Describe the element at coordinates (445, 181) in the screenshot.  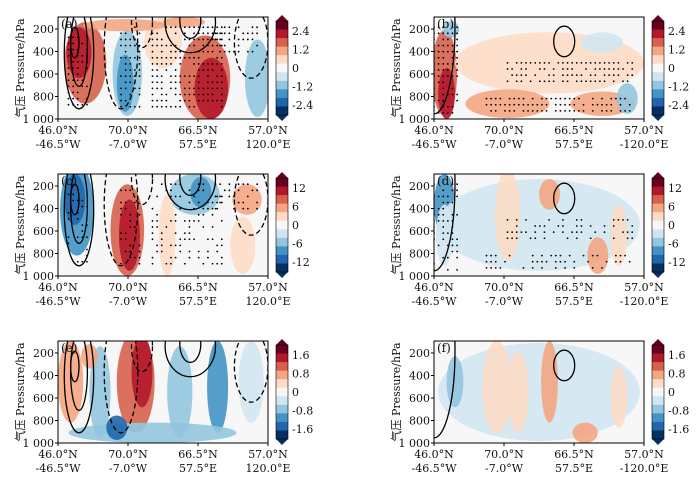
I see `panel-label: (d)` at that location.